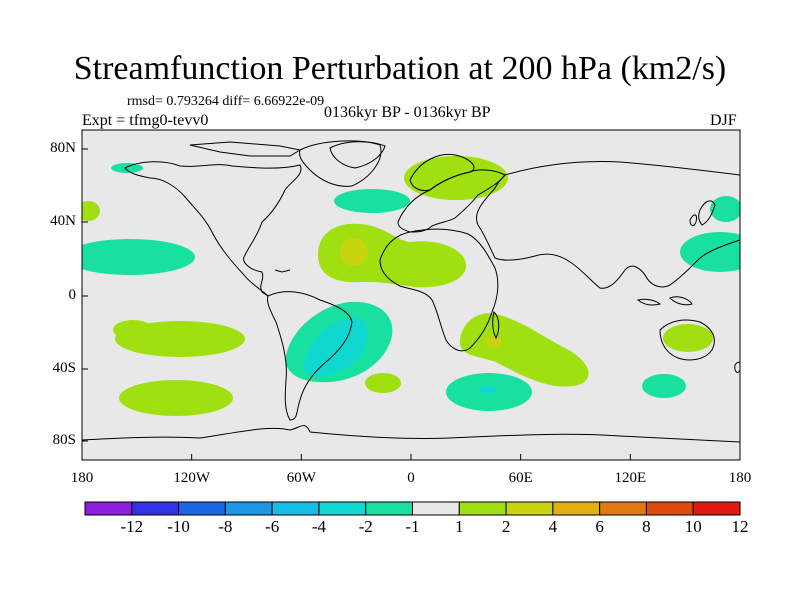 Image resolution: width=800 pixels, height=600 pixels. What do you see at coordinates (459, 526) in the screenshot?
I see `colorbar-label: 1` at bounding box center [459, 526].